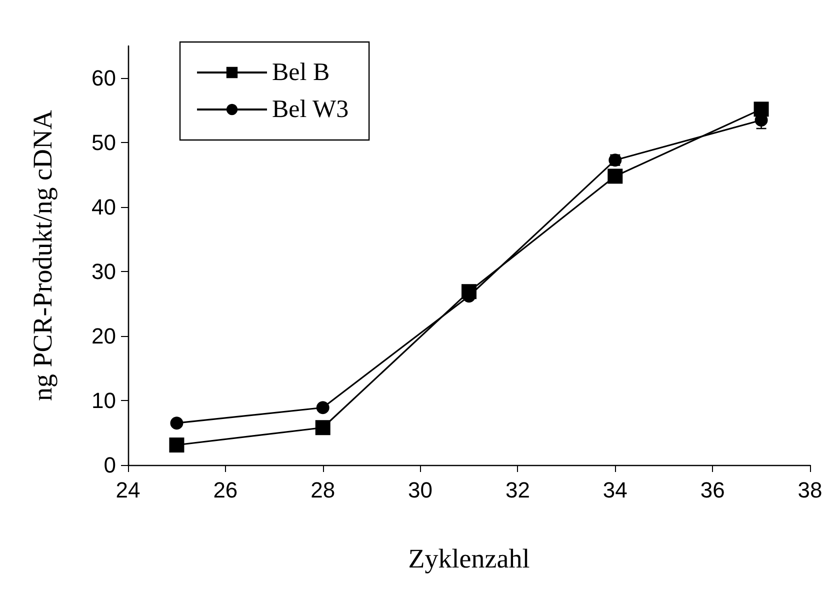  Describe the element at coordinates (469, 559) in the screenshot. I see `x-axis-title: Zyklenzahl` at that location.